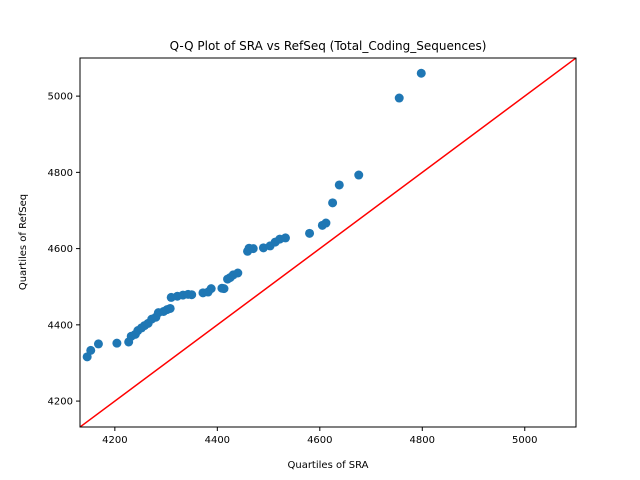  I want to click on x-axis-label: Quartiles of SRA, so click(327, 465).